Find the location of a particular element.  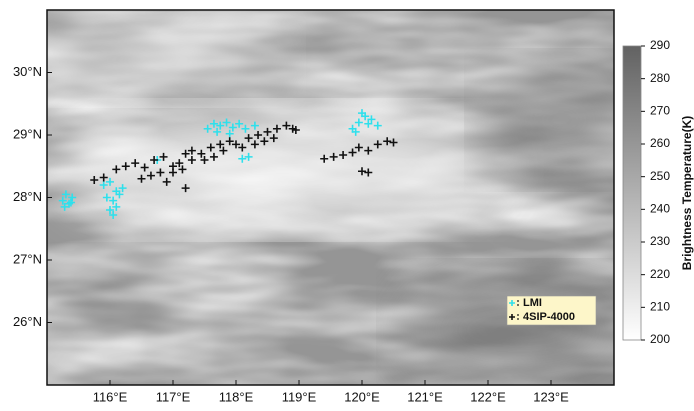

y-tick-label: 26°N is located at coordinates (27, 321).